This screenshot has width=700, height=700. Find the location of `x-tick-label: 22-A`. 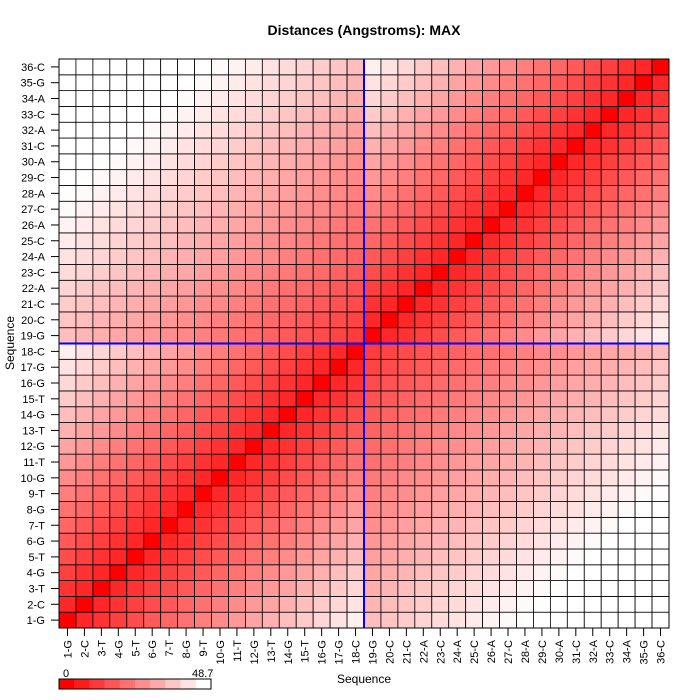

x-tick-label: 22-A is located at coordinates (424, 651).